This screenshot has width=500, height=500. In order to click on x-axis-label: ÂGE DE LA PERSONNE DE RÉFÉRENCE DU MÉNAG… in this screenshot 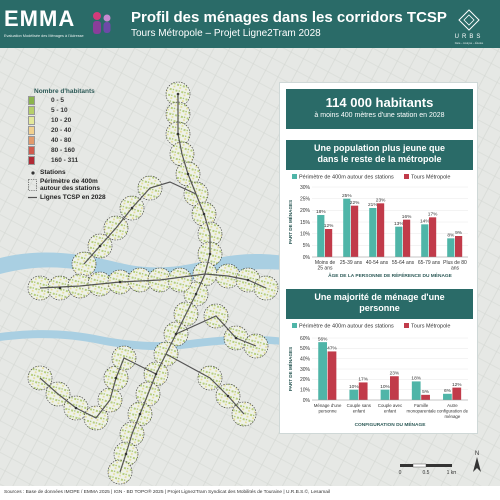, I will do `click(390, 275)`.